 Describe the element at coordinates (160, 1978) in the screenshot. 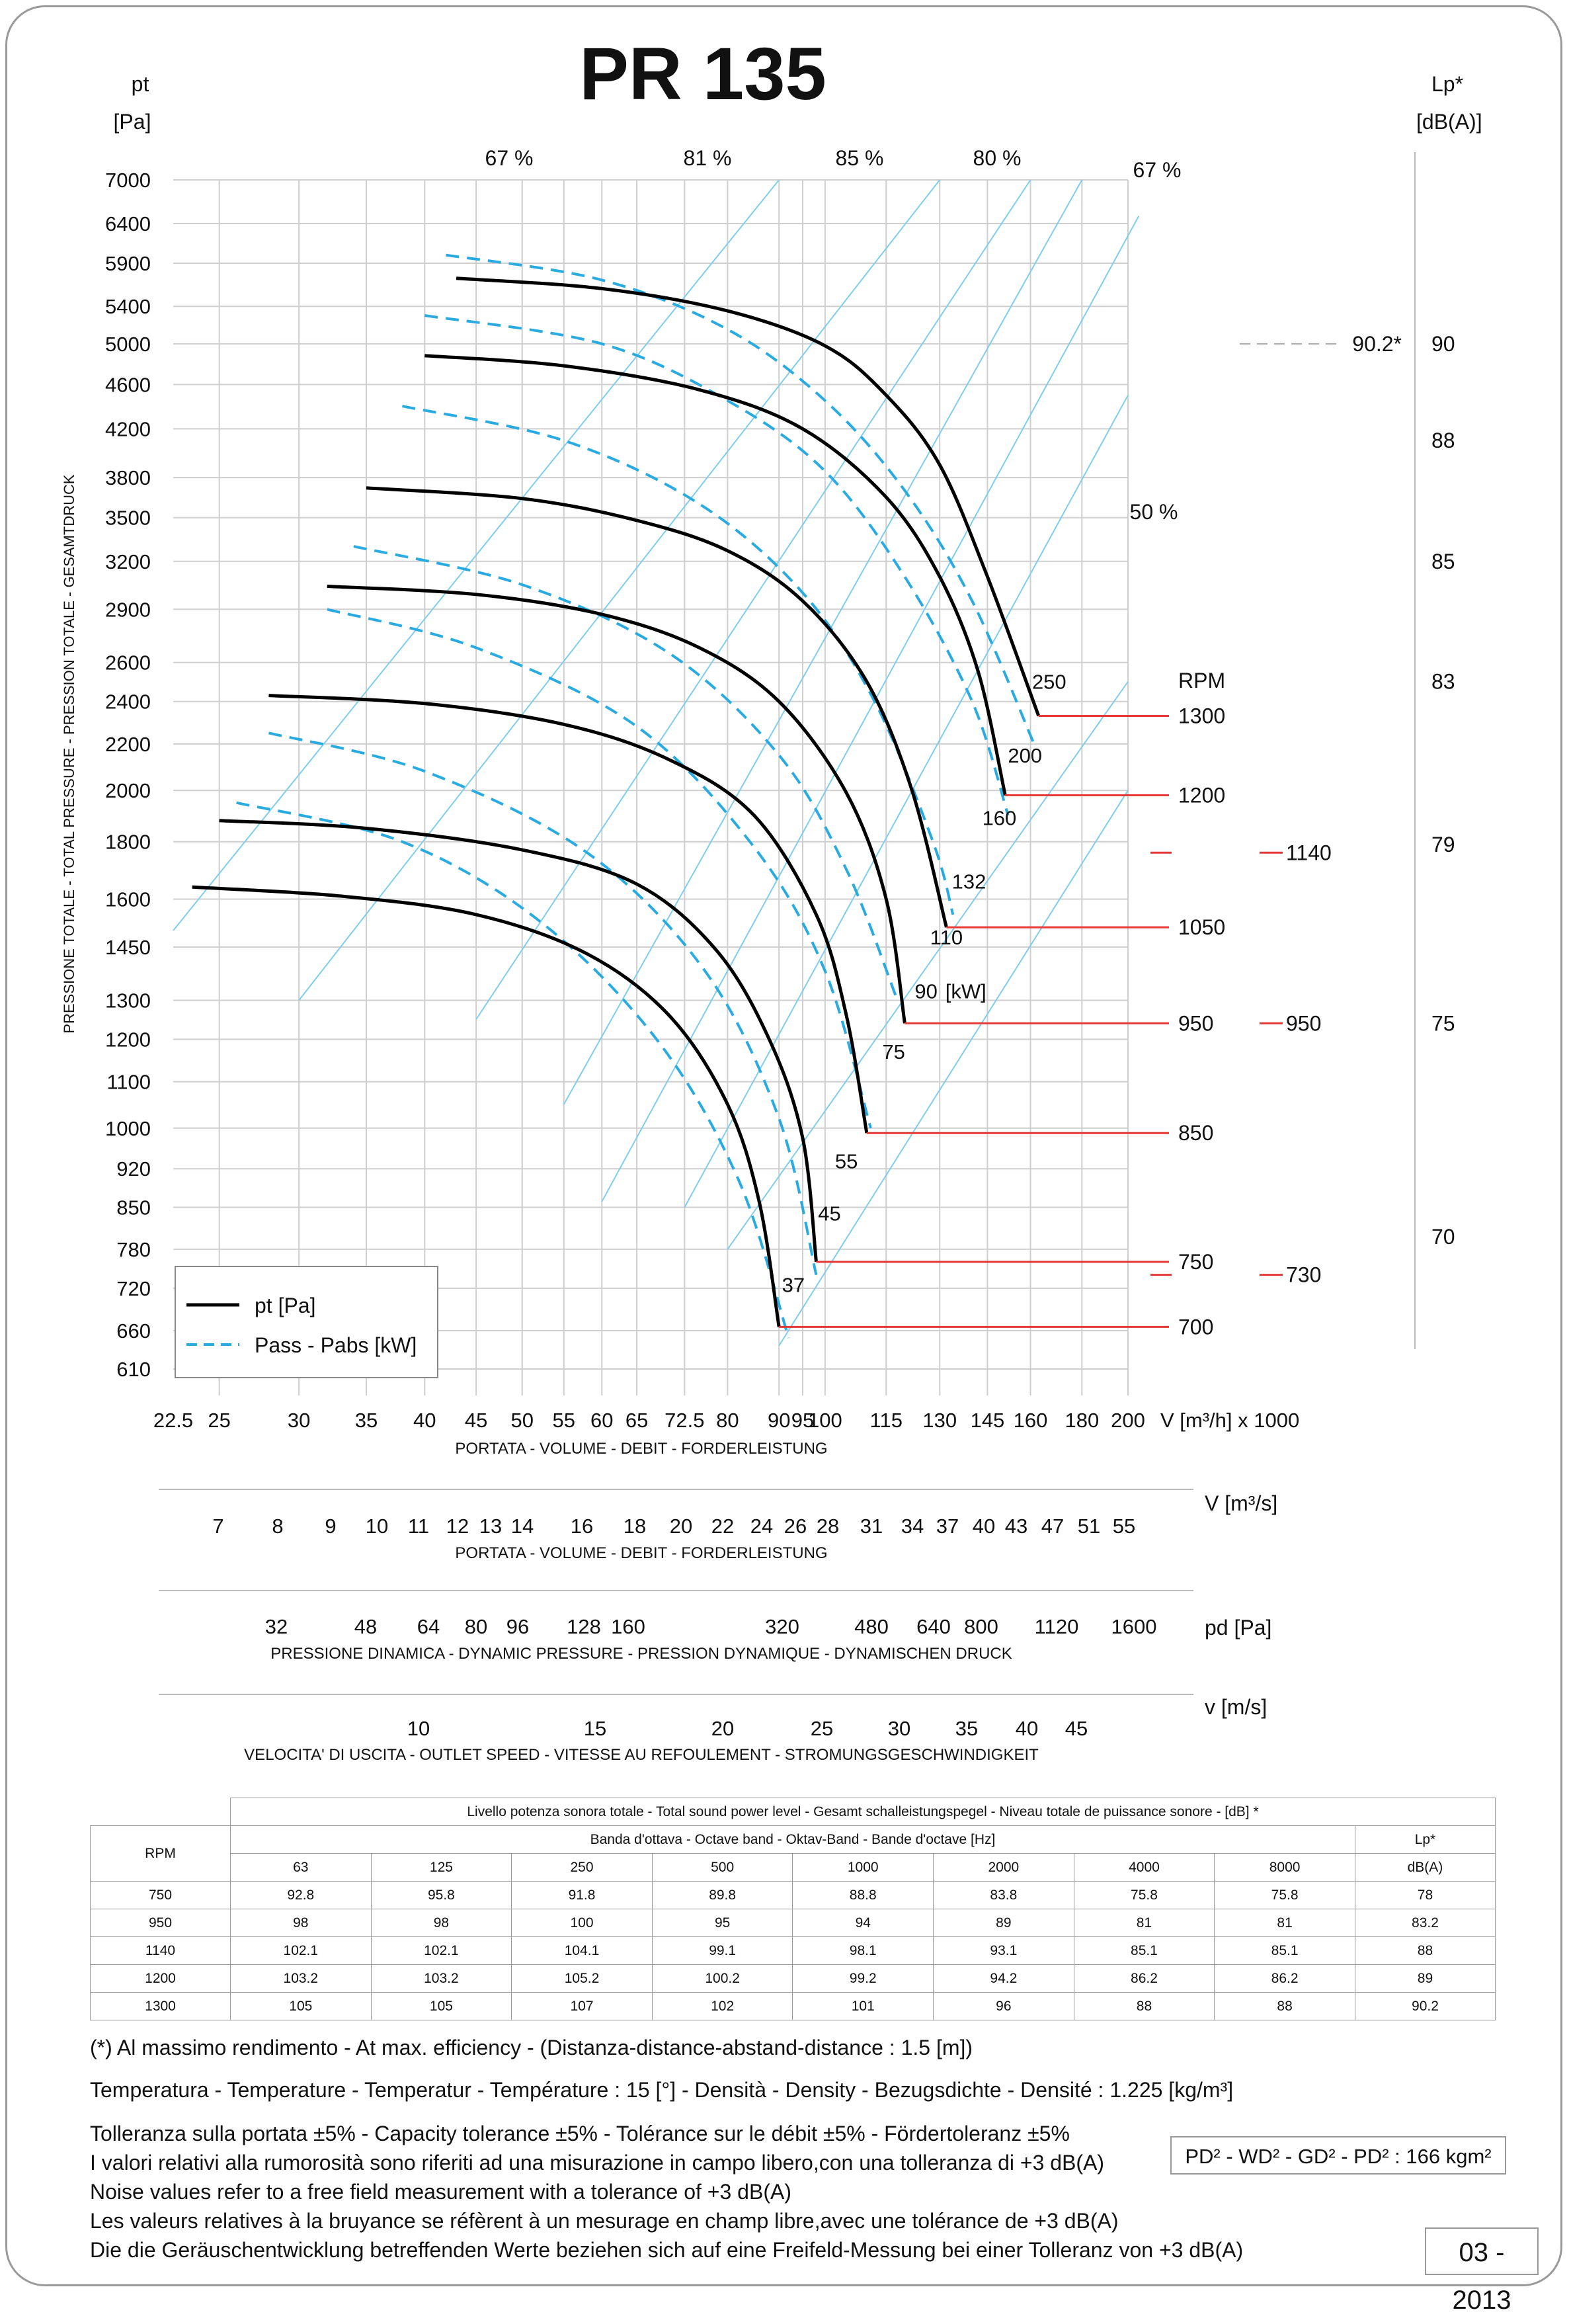

I see `table-rpm-cell: 1200` at that location.